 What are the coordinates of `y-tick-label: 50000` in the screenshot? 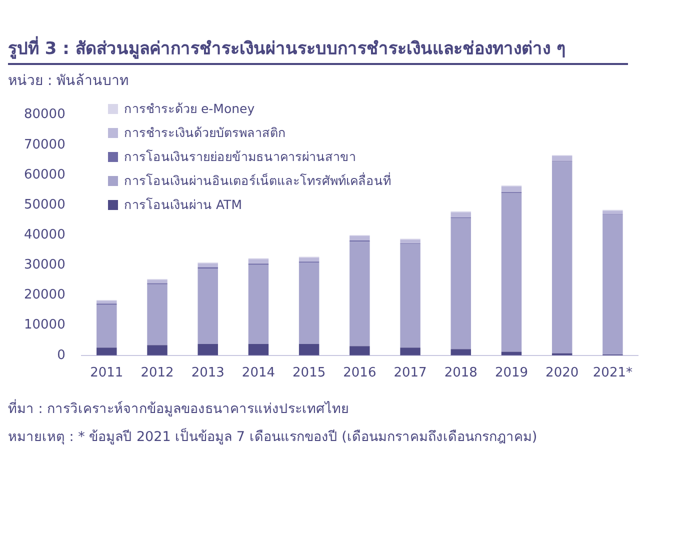 It's located at (45, 204).